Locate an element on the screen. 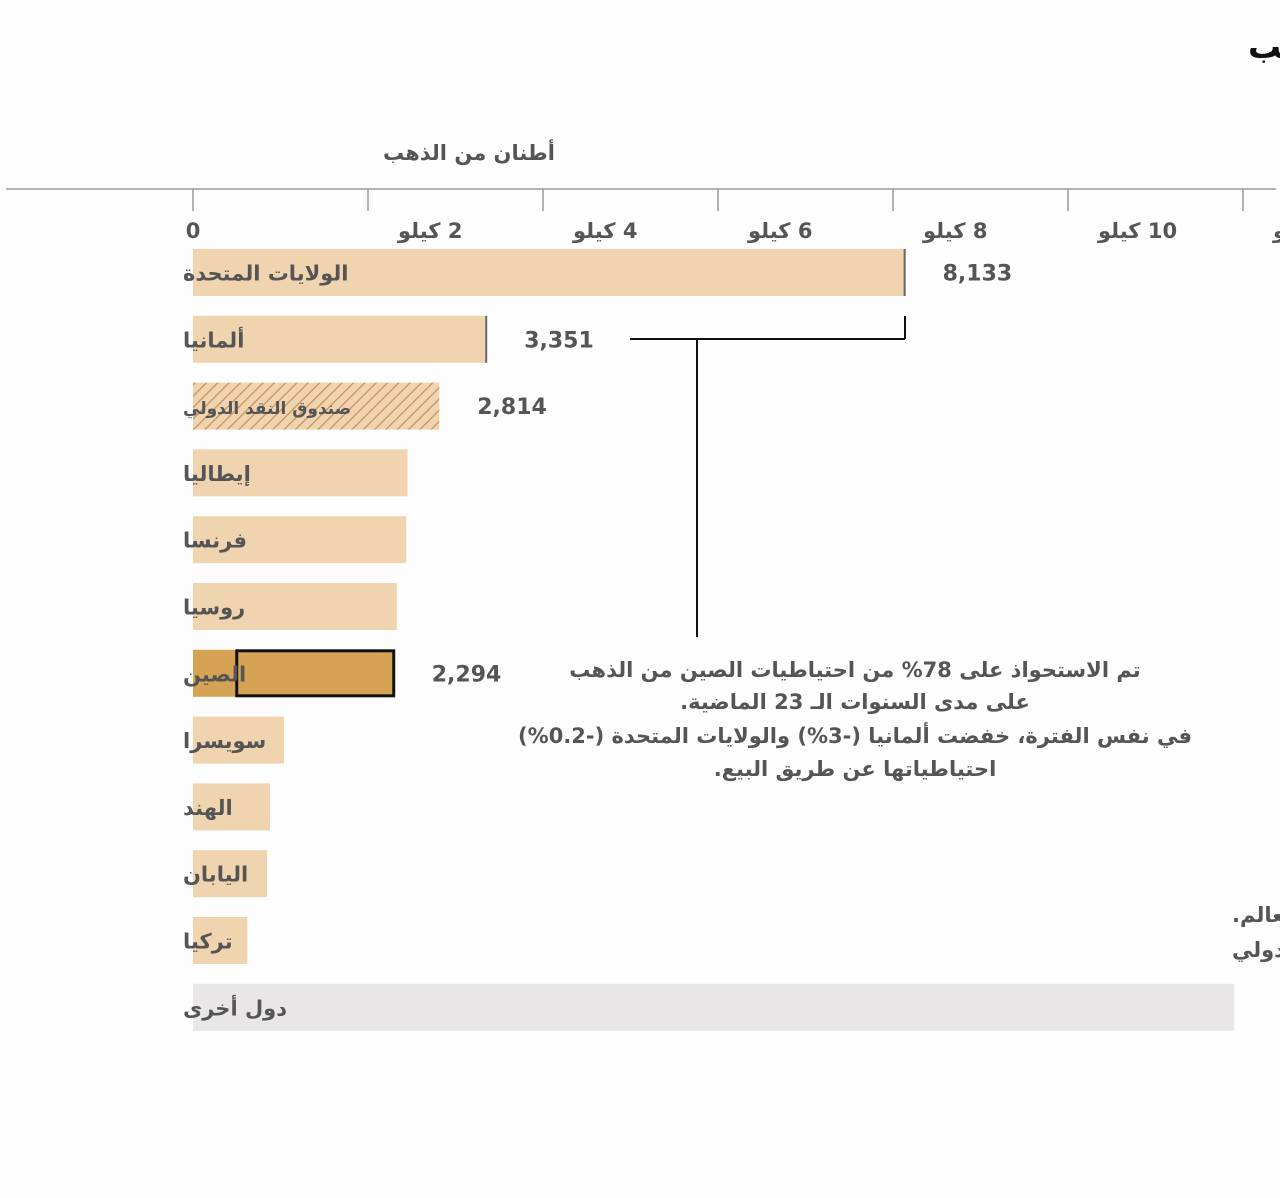 This screenshot has width=1280, height=1198. other-annotation-line-2: لا يشمل صندوق النقد الدولي is located at coordinates (1256, 950).